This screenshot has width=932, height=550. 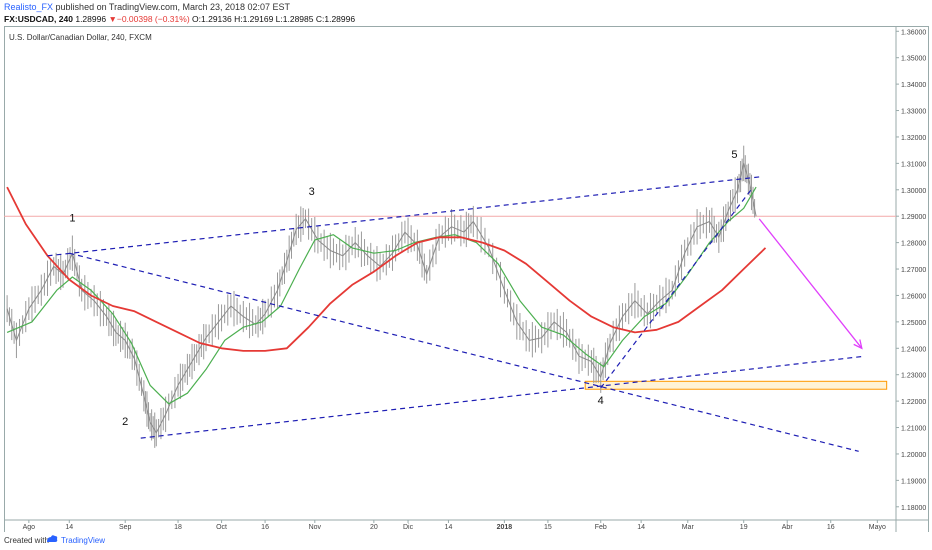 What do you see at coordinates (913, 191) in the screenshot?
I see `y-tick-label: 1.30000` at bounding box center [913, 191].